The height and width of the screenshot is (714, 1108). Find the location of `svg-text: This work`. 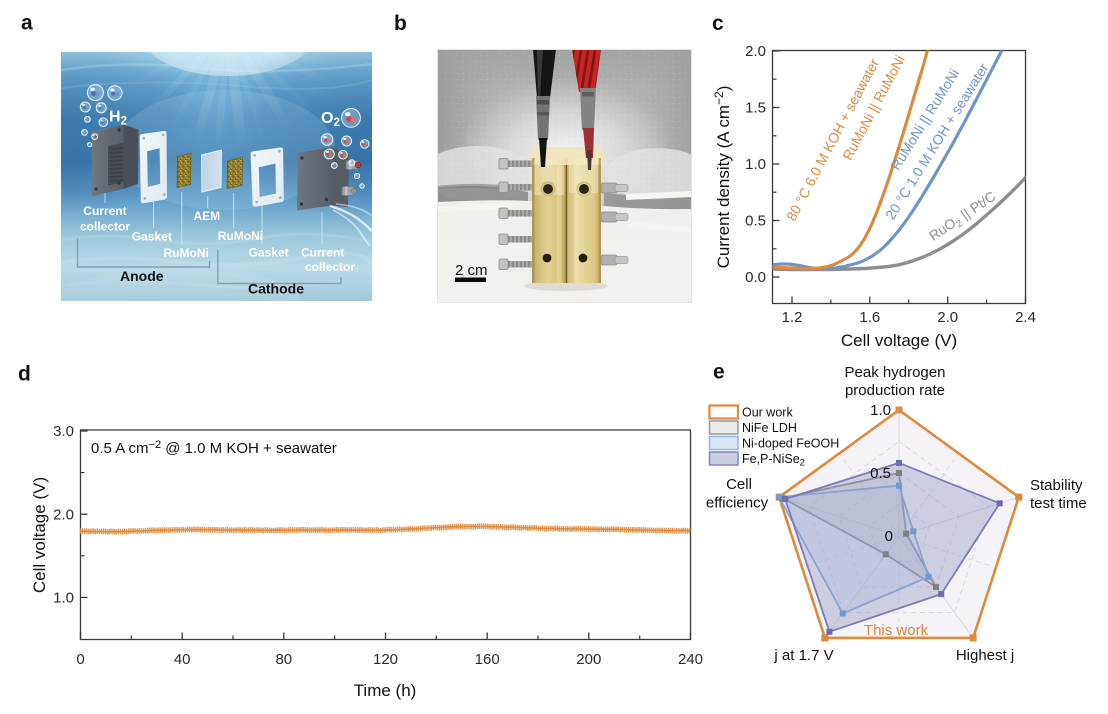

svg-text: This work is located at coordinates (896, 630).